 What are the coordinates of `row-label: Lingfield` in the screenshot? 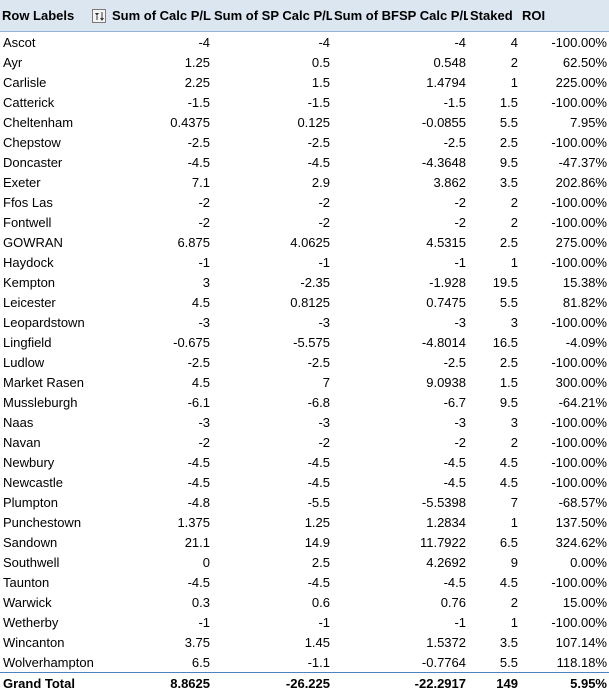 It's located at (55, 342).